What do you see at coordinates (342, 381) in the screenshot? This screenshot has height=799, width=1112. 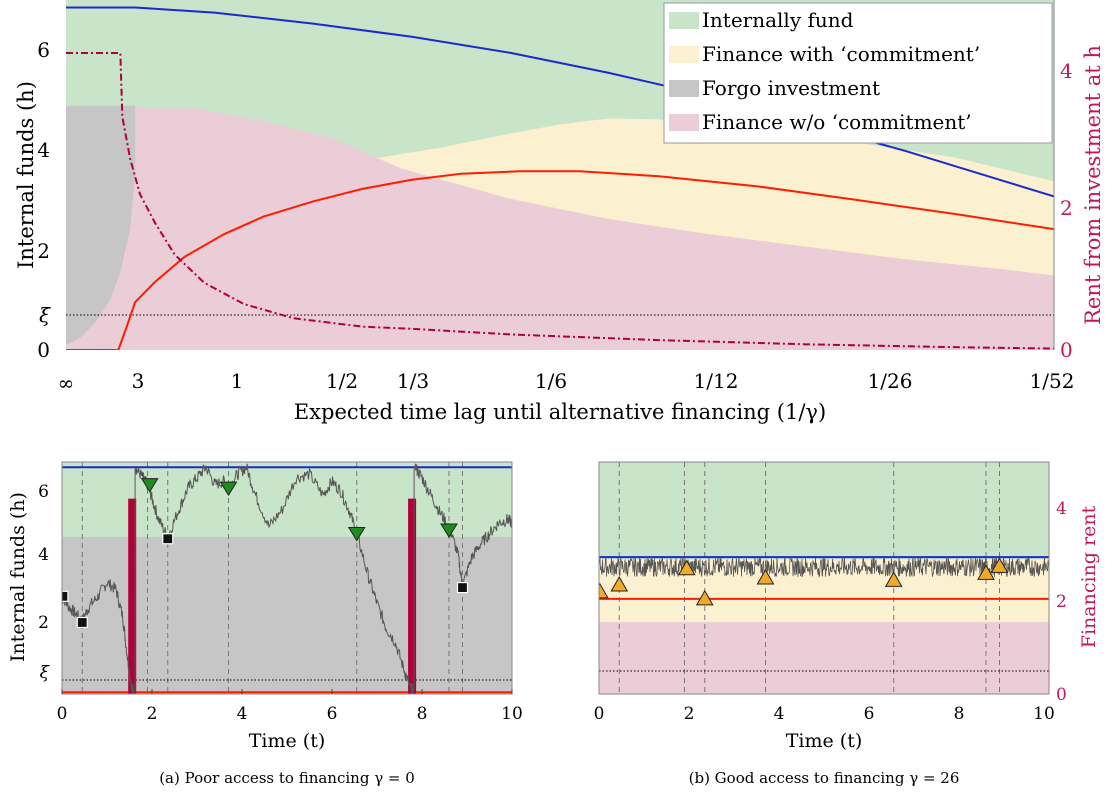 I see `xtick-1-2: 1/2` at bounding box center [342, 381].